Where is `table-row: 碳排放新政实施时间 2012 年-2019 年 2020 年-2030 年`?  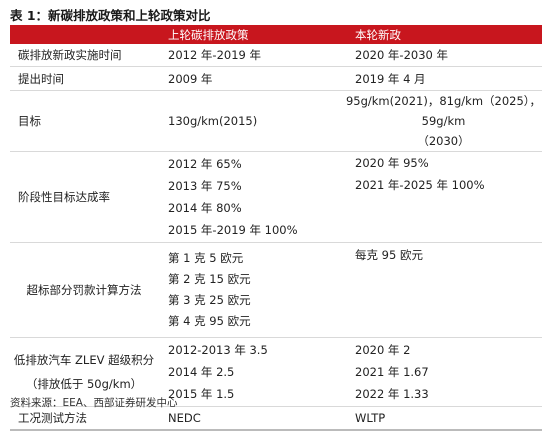 table-row: 碳排放新政实施时间 2012 年-2019 年 2020 年-2030 年 is located at coordinates (276, 55).